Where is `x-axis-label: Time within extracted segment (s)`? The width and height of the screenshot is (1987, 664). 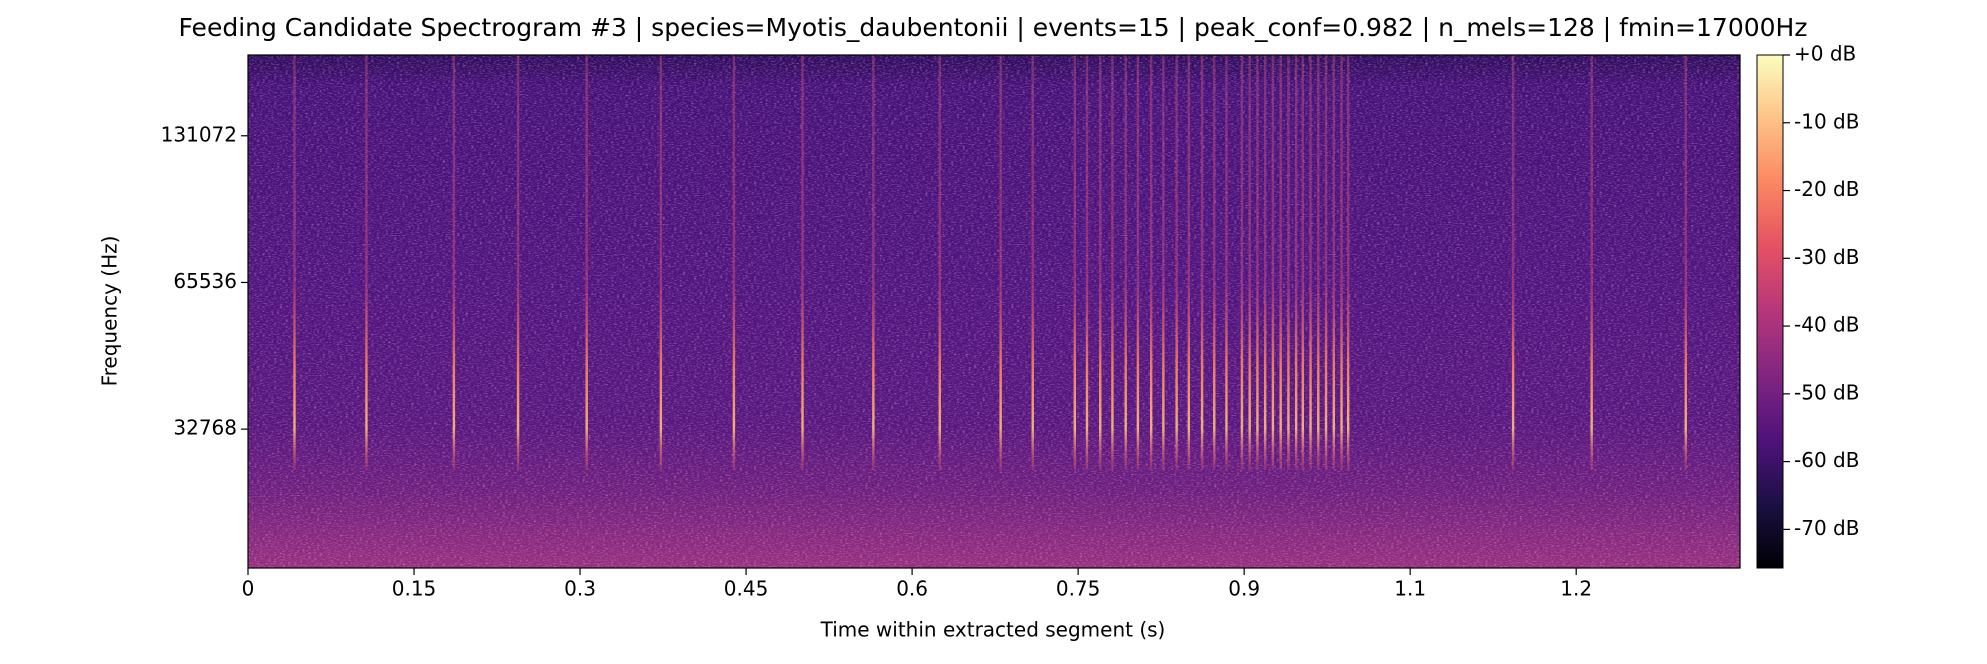
x-axis-label: Time within extracted segment (s) is located at coordinates (993, 630).